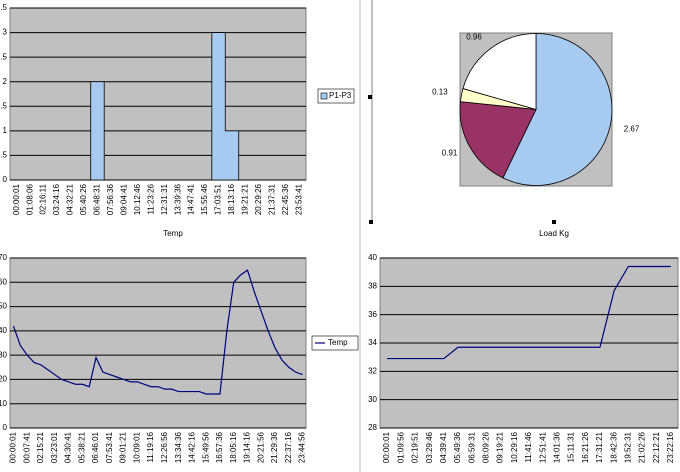 This screenshot has height=472, width=680. What do you see at coordinates (556, 447) in the screenshot?
I see `x-tick-label: 14:01:36` at bounding box center [556, 447].